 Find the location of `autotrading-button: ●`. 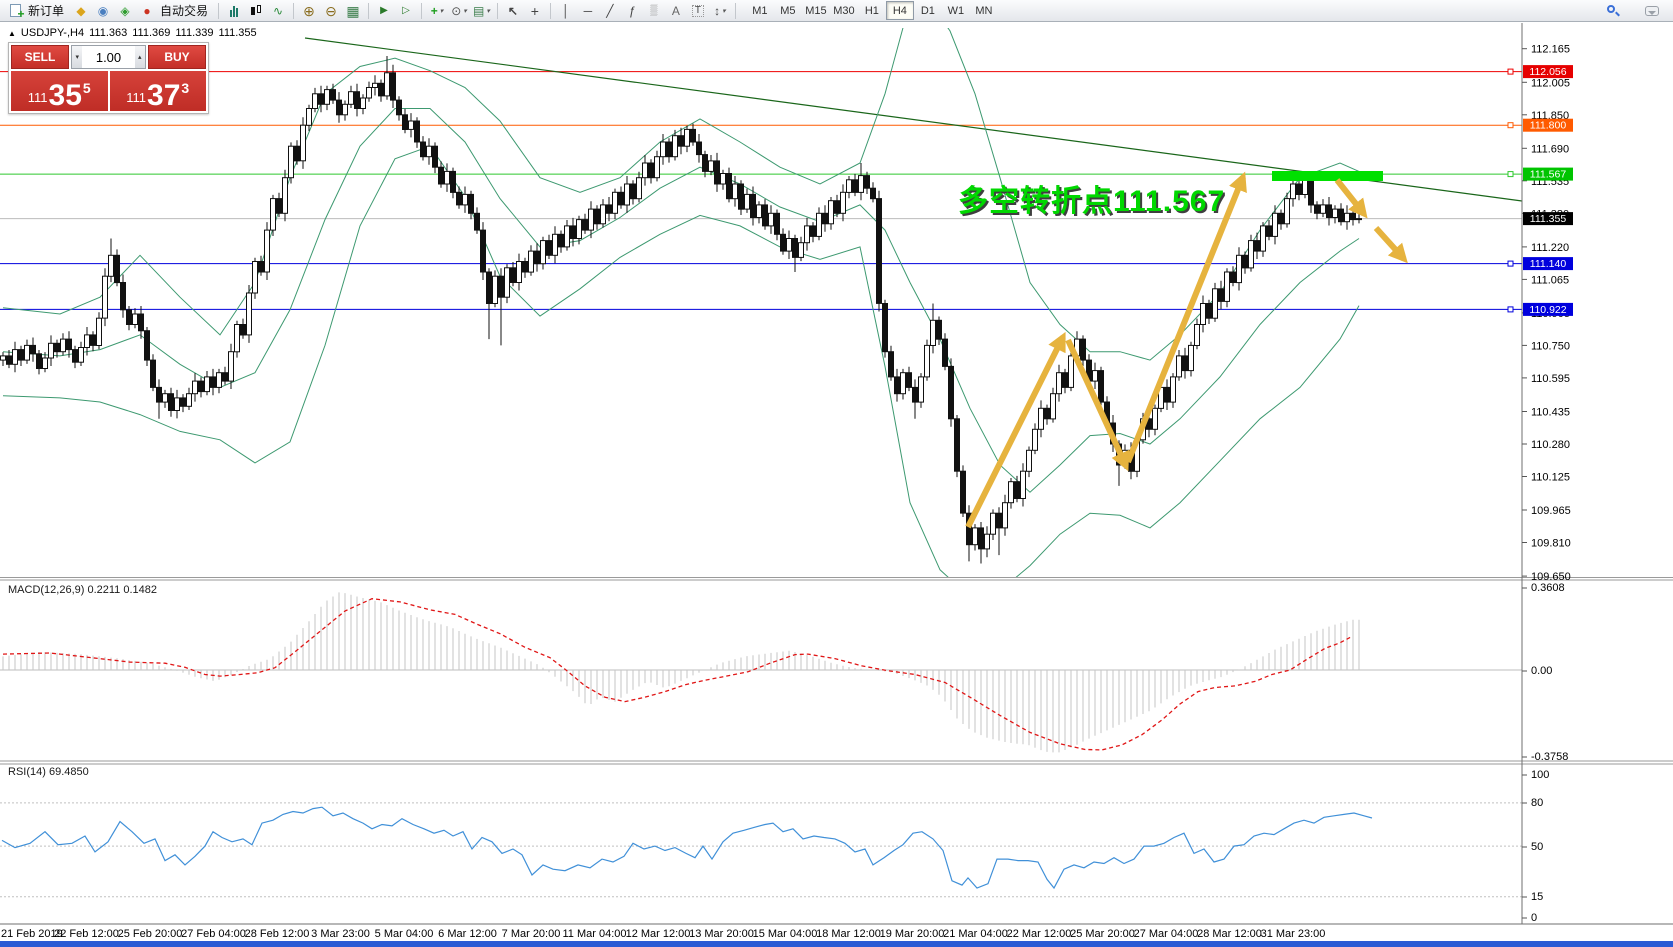

autotrading-button: ● is located at coordinates (147, 10).